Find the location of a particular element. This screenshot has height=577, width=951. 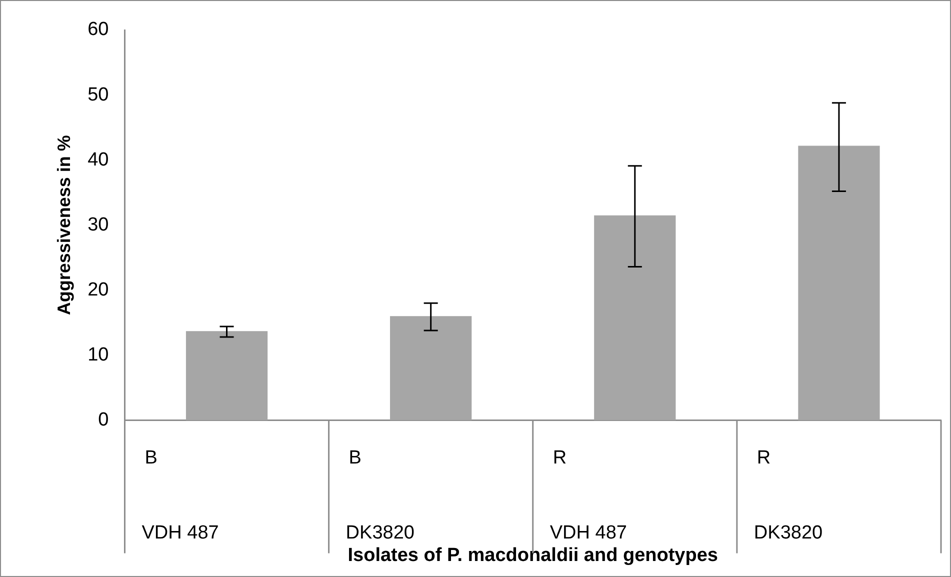

y-tick-label: 10 is located at coordinates (98, 355).